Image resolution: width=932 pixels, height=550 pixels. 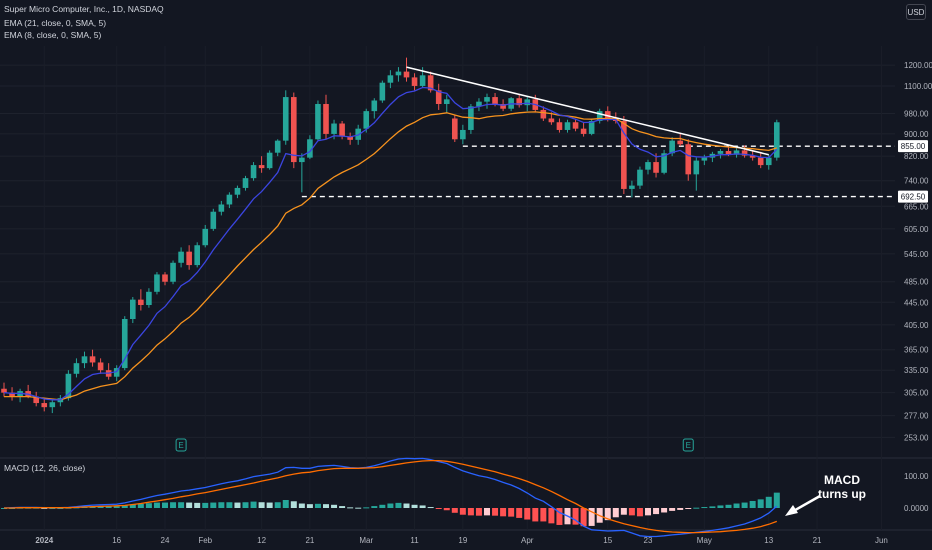 What do you see at coordinates (53, 35) in the screenshot?
I see `ema8-legend: EMA (8, close, 0, SMA, 5)` at bounding box center [53, 35].